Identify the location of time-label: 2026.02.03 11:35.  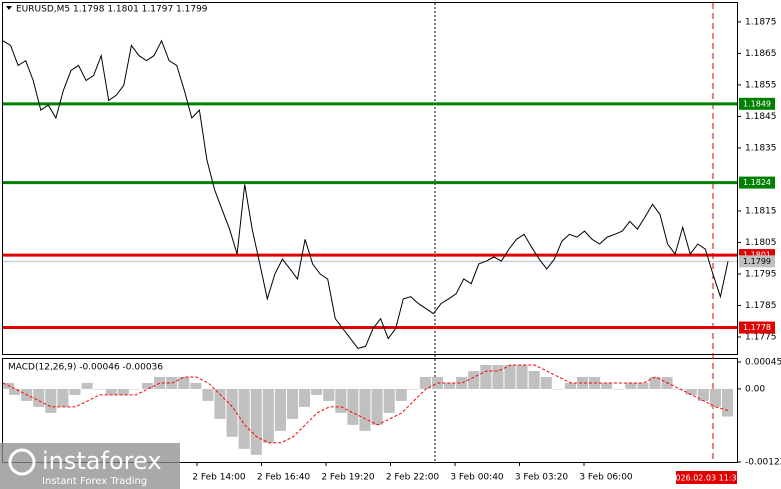
(705, 478).